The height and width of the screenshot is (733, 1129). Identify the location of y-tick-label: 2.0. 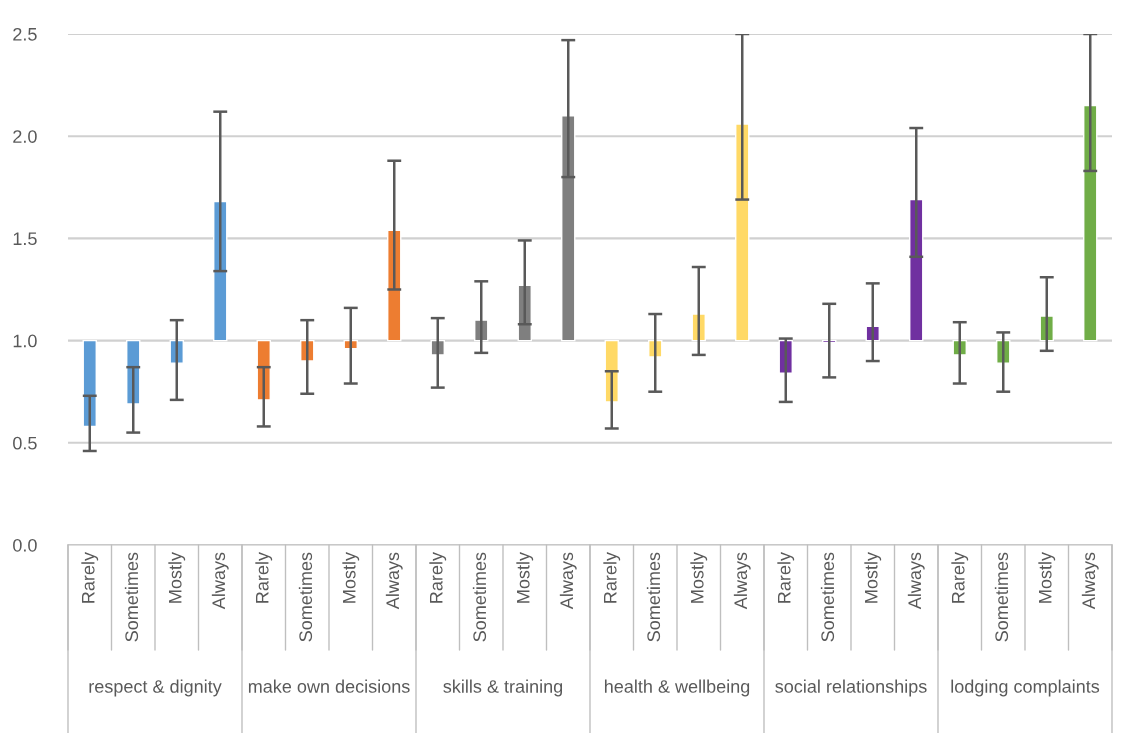
(25, 136).